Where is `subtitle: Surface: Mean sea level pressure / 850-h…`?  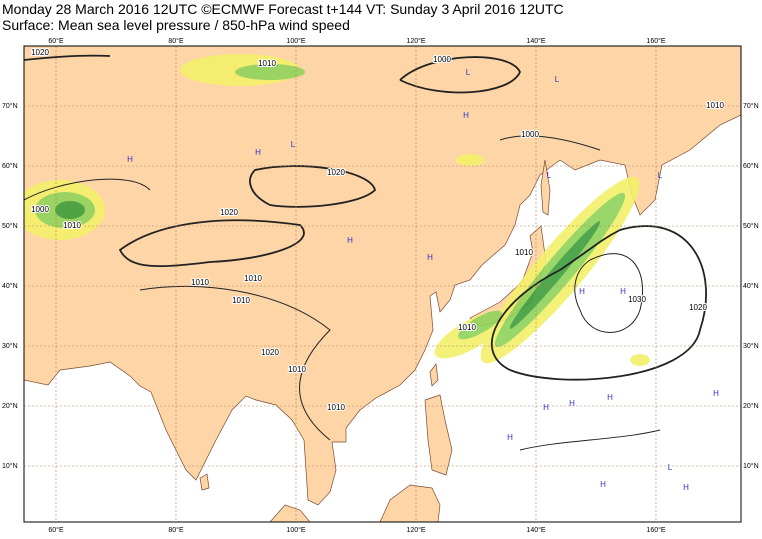 subtitle: Surface: Mean sea level pressure / 850-h… is located at coordinates (176, 25).